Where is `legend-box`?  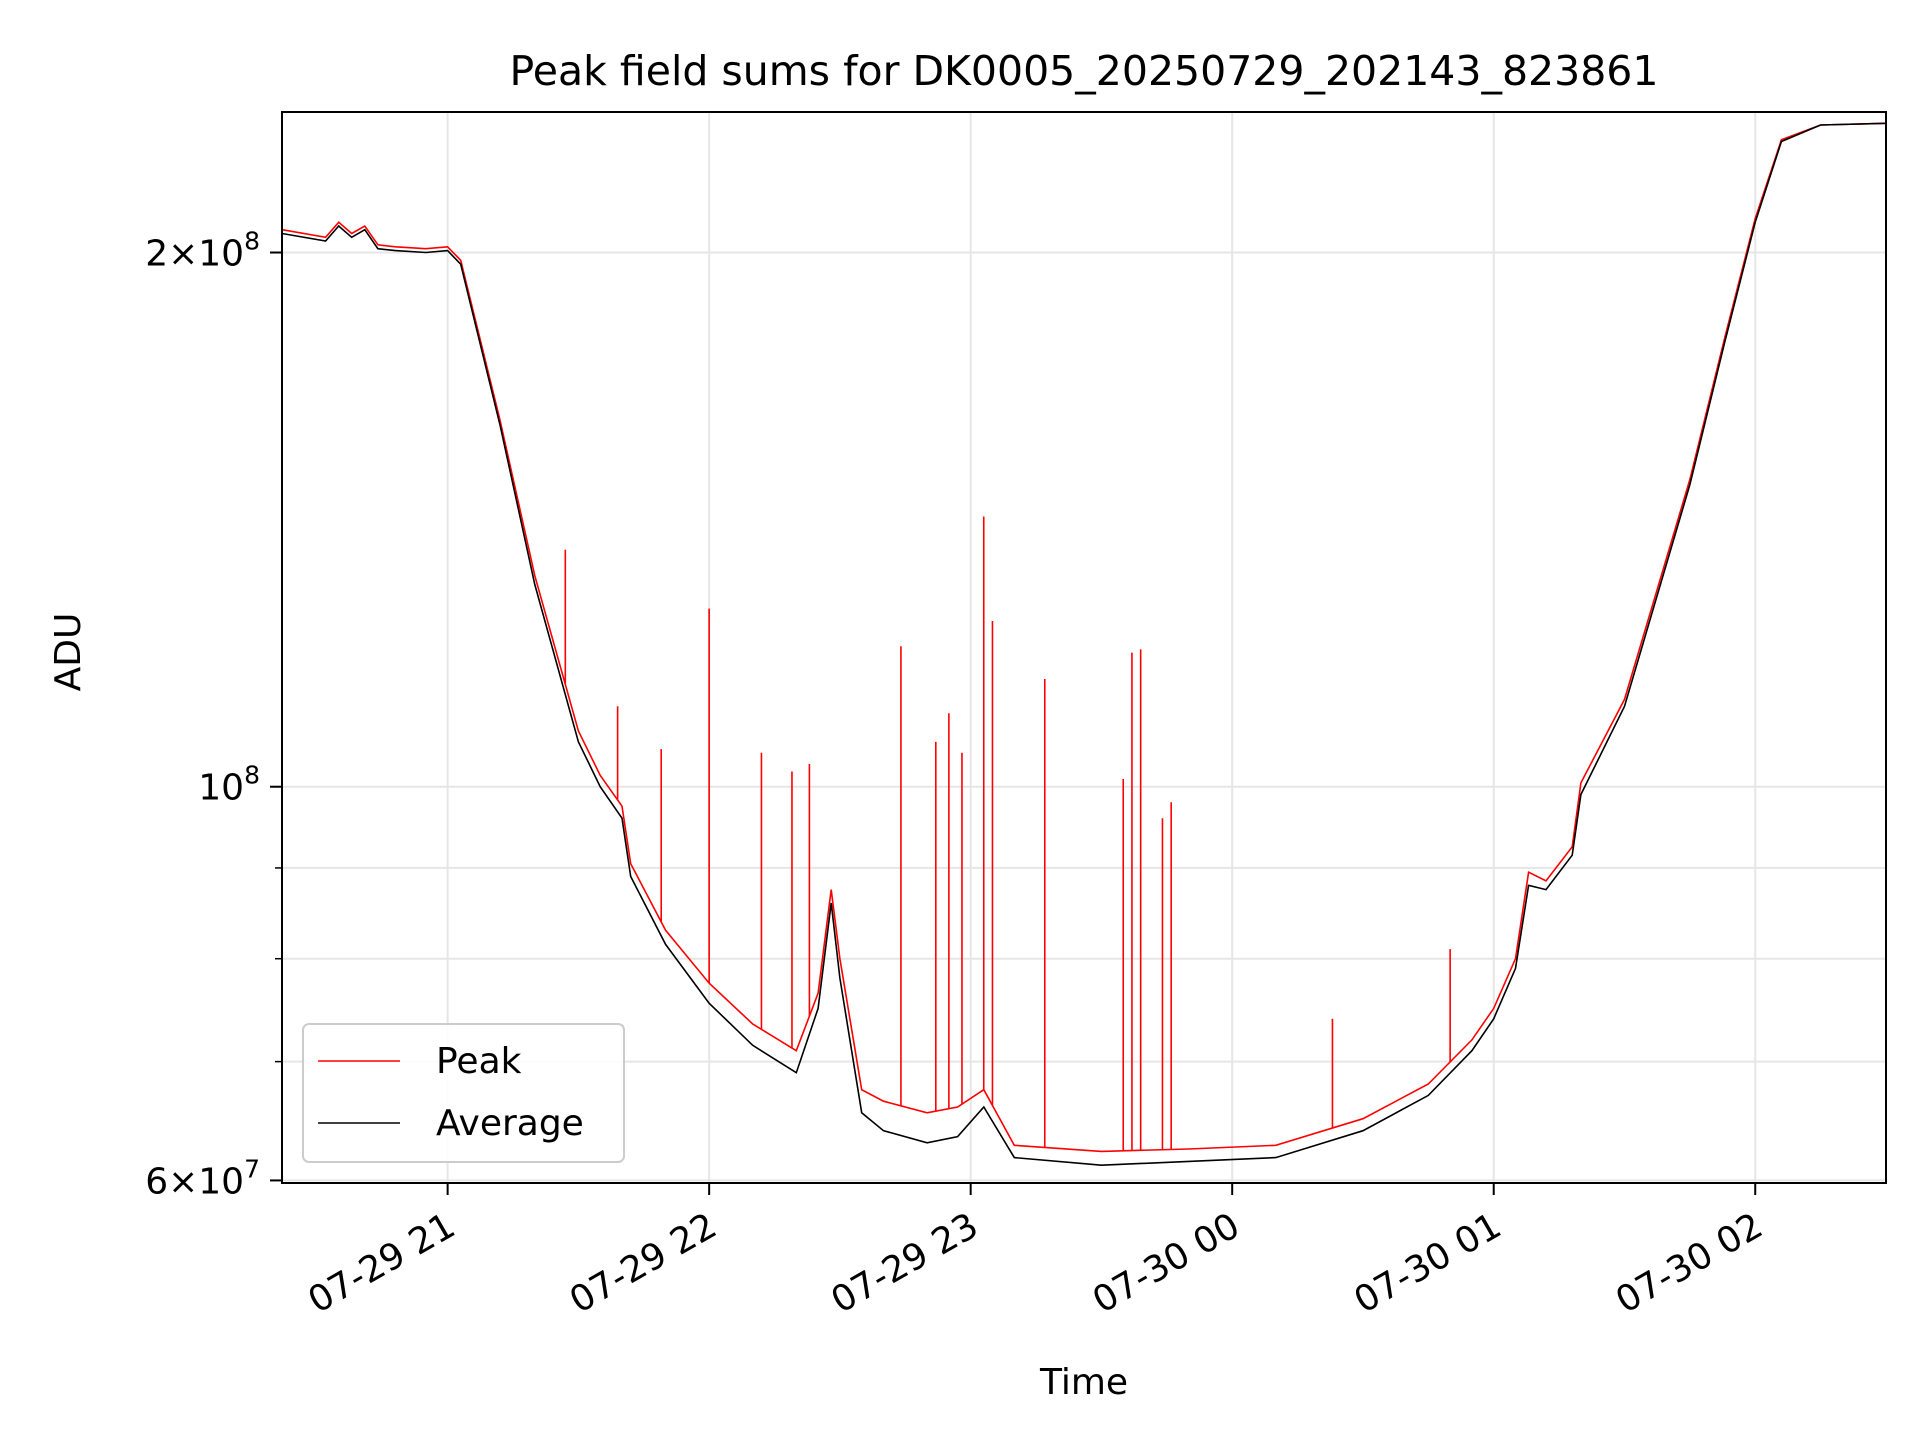
legend-box is located at coordinates (463, 1093).